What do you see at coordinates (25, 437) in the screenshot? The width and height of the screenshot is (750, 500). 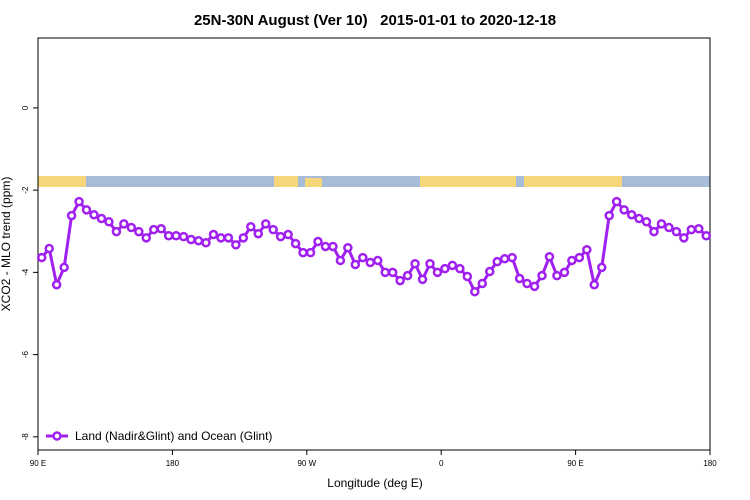 I see `y-tick-label: -8` at bounding box center [25, 437].